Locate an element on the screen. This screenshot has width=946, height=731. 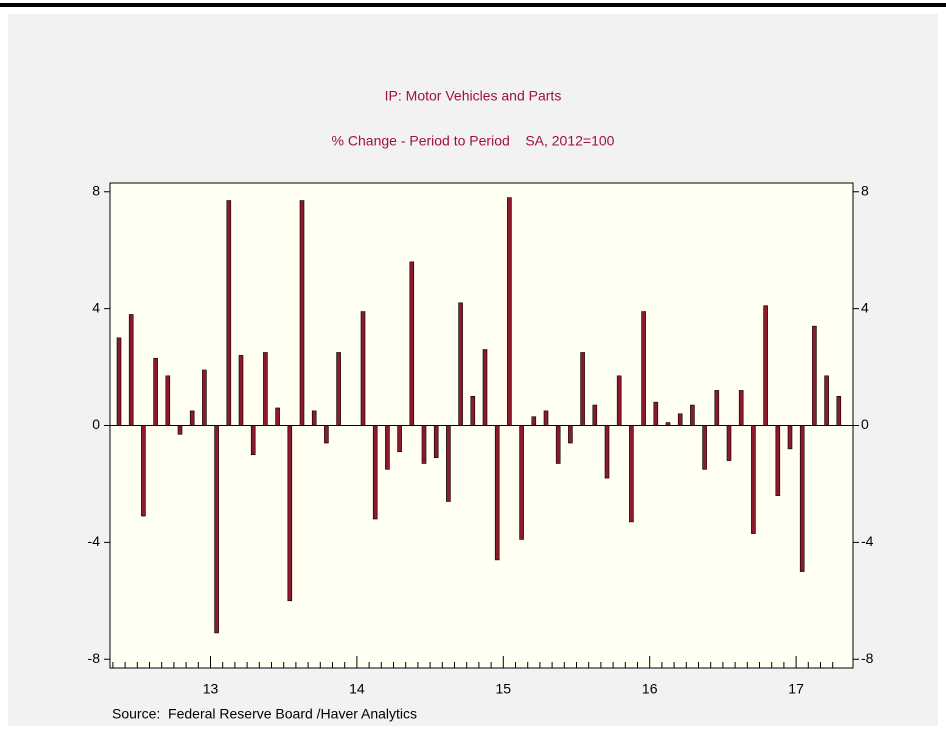
x-tick-label: 14 is located at coordinates (357, 689).